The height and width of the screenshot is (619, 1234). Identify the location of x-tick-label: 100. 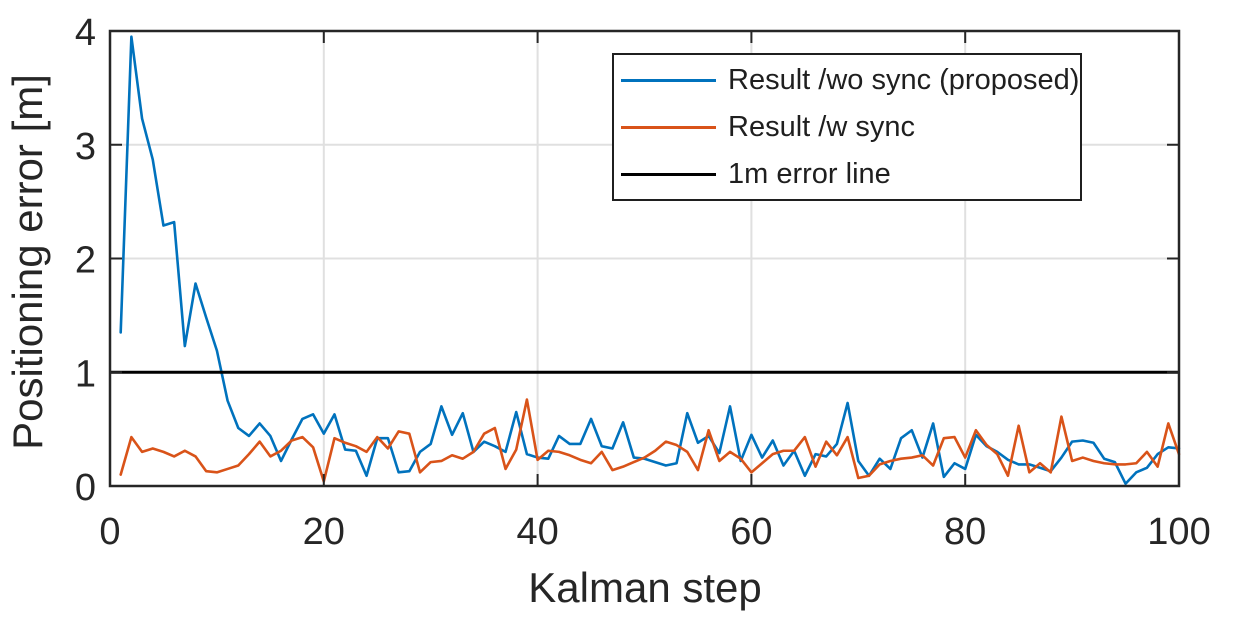
(1178, 532).